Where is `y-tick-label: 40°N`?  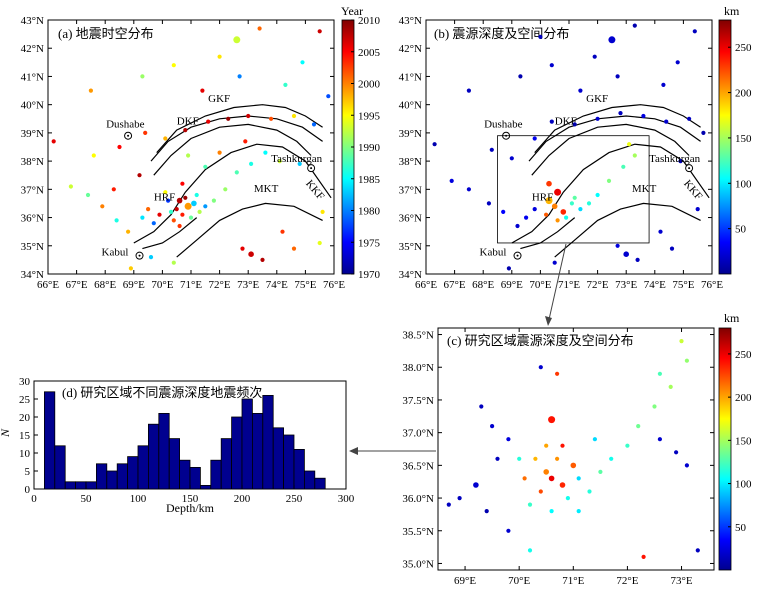
y-tick-label: 40°N is located at coordinates (32, 106).